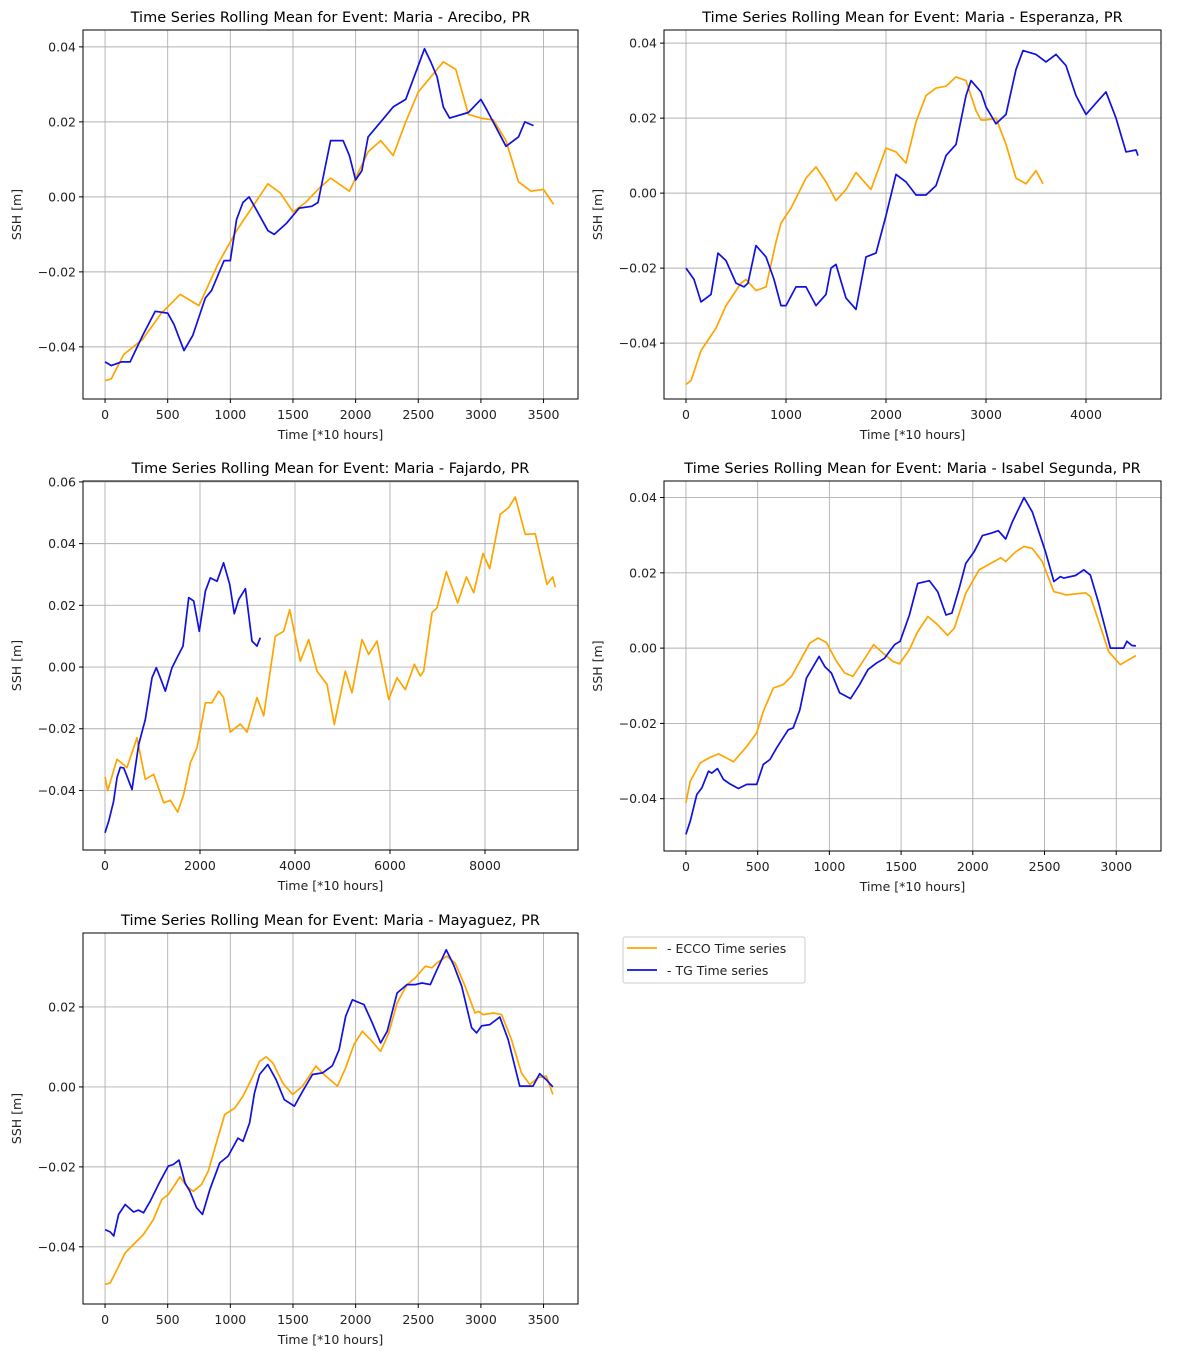 The width and height of the screenshot is (1182, 1356). I want to click on legend-frame, so click(714, 960).